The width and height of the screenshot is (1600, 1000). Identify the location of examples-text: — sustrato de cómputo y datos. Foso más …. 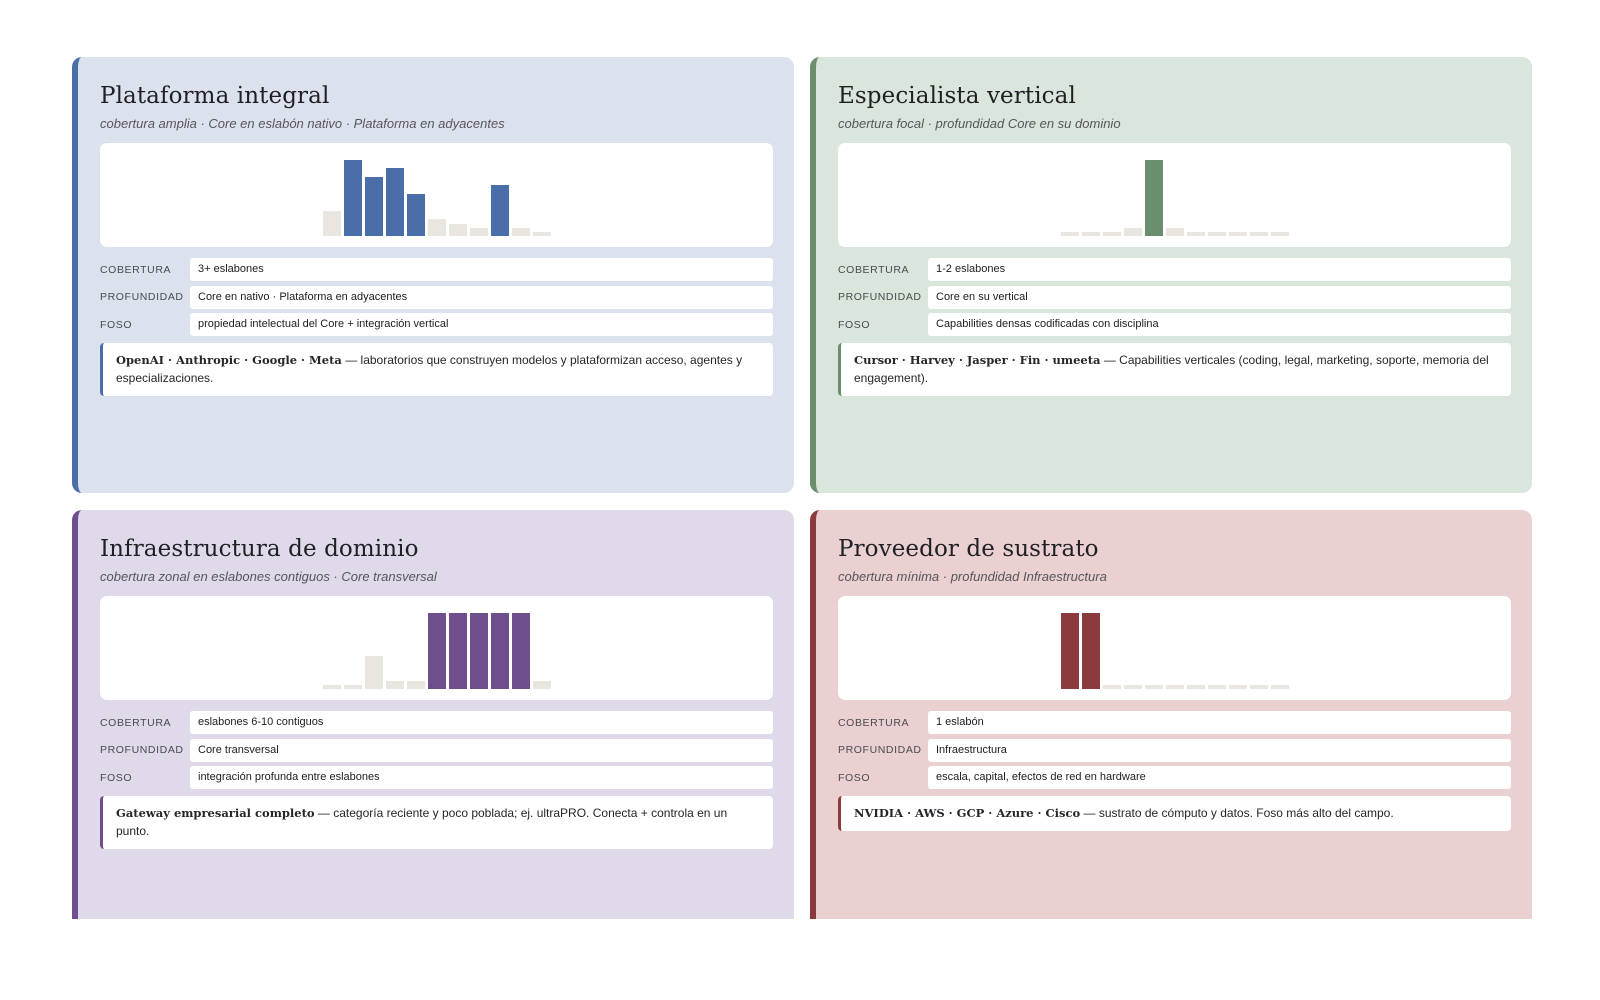
(1237, 813).